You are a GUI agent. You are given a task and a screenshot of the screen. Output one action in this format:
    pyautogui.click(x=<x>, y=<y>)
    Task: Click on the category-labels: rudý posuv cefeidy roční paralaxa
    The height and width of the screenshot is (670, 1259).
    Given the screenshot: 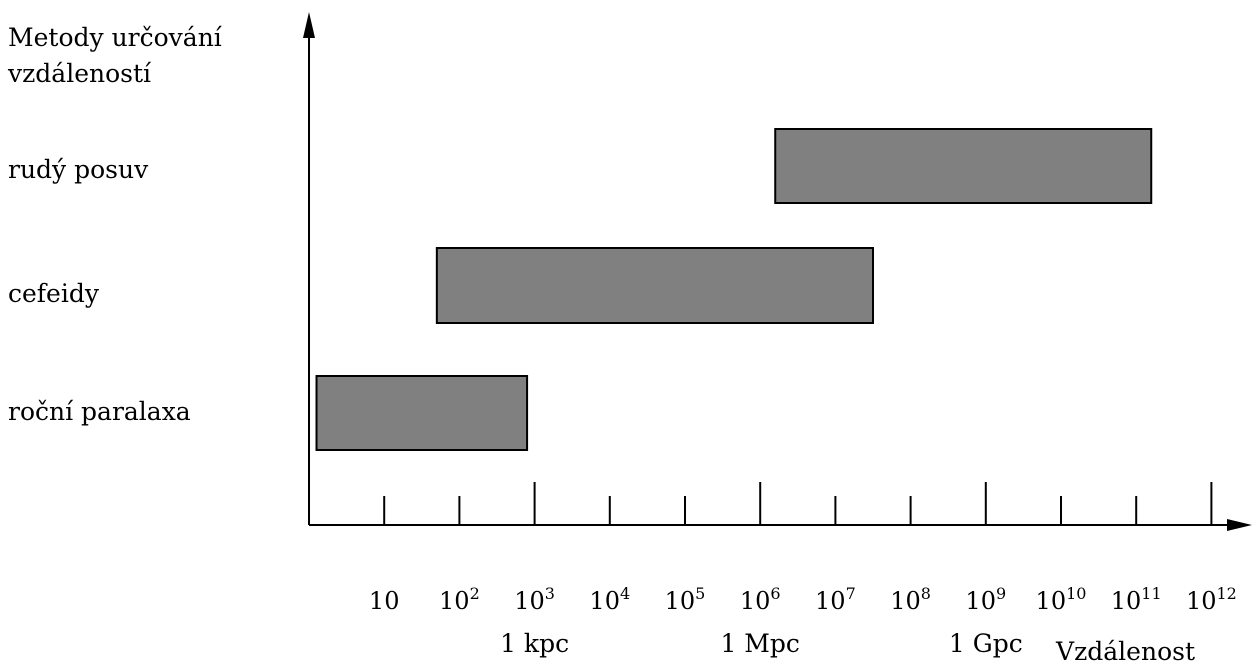 What is the action you would take?
    pyautogui.click(x=99, y=290)
    